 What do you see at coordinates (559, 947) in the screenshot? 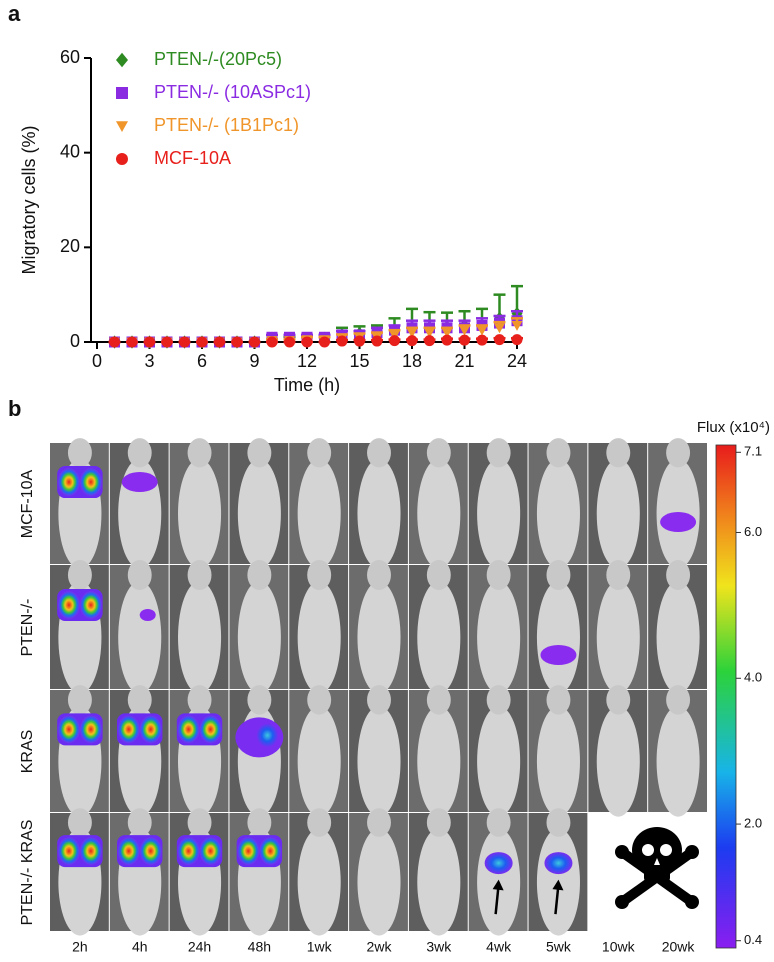
I see `column-label: 5wk` at bounding box center [559, 947].